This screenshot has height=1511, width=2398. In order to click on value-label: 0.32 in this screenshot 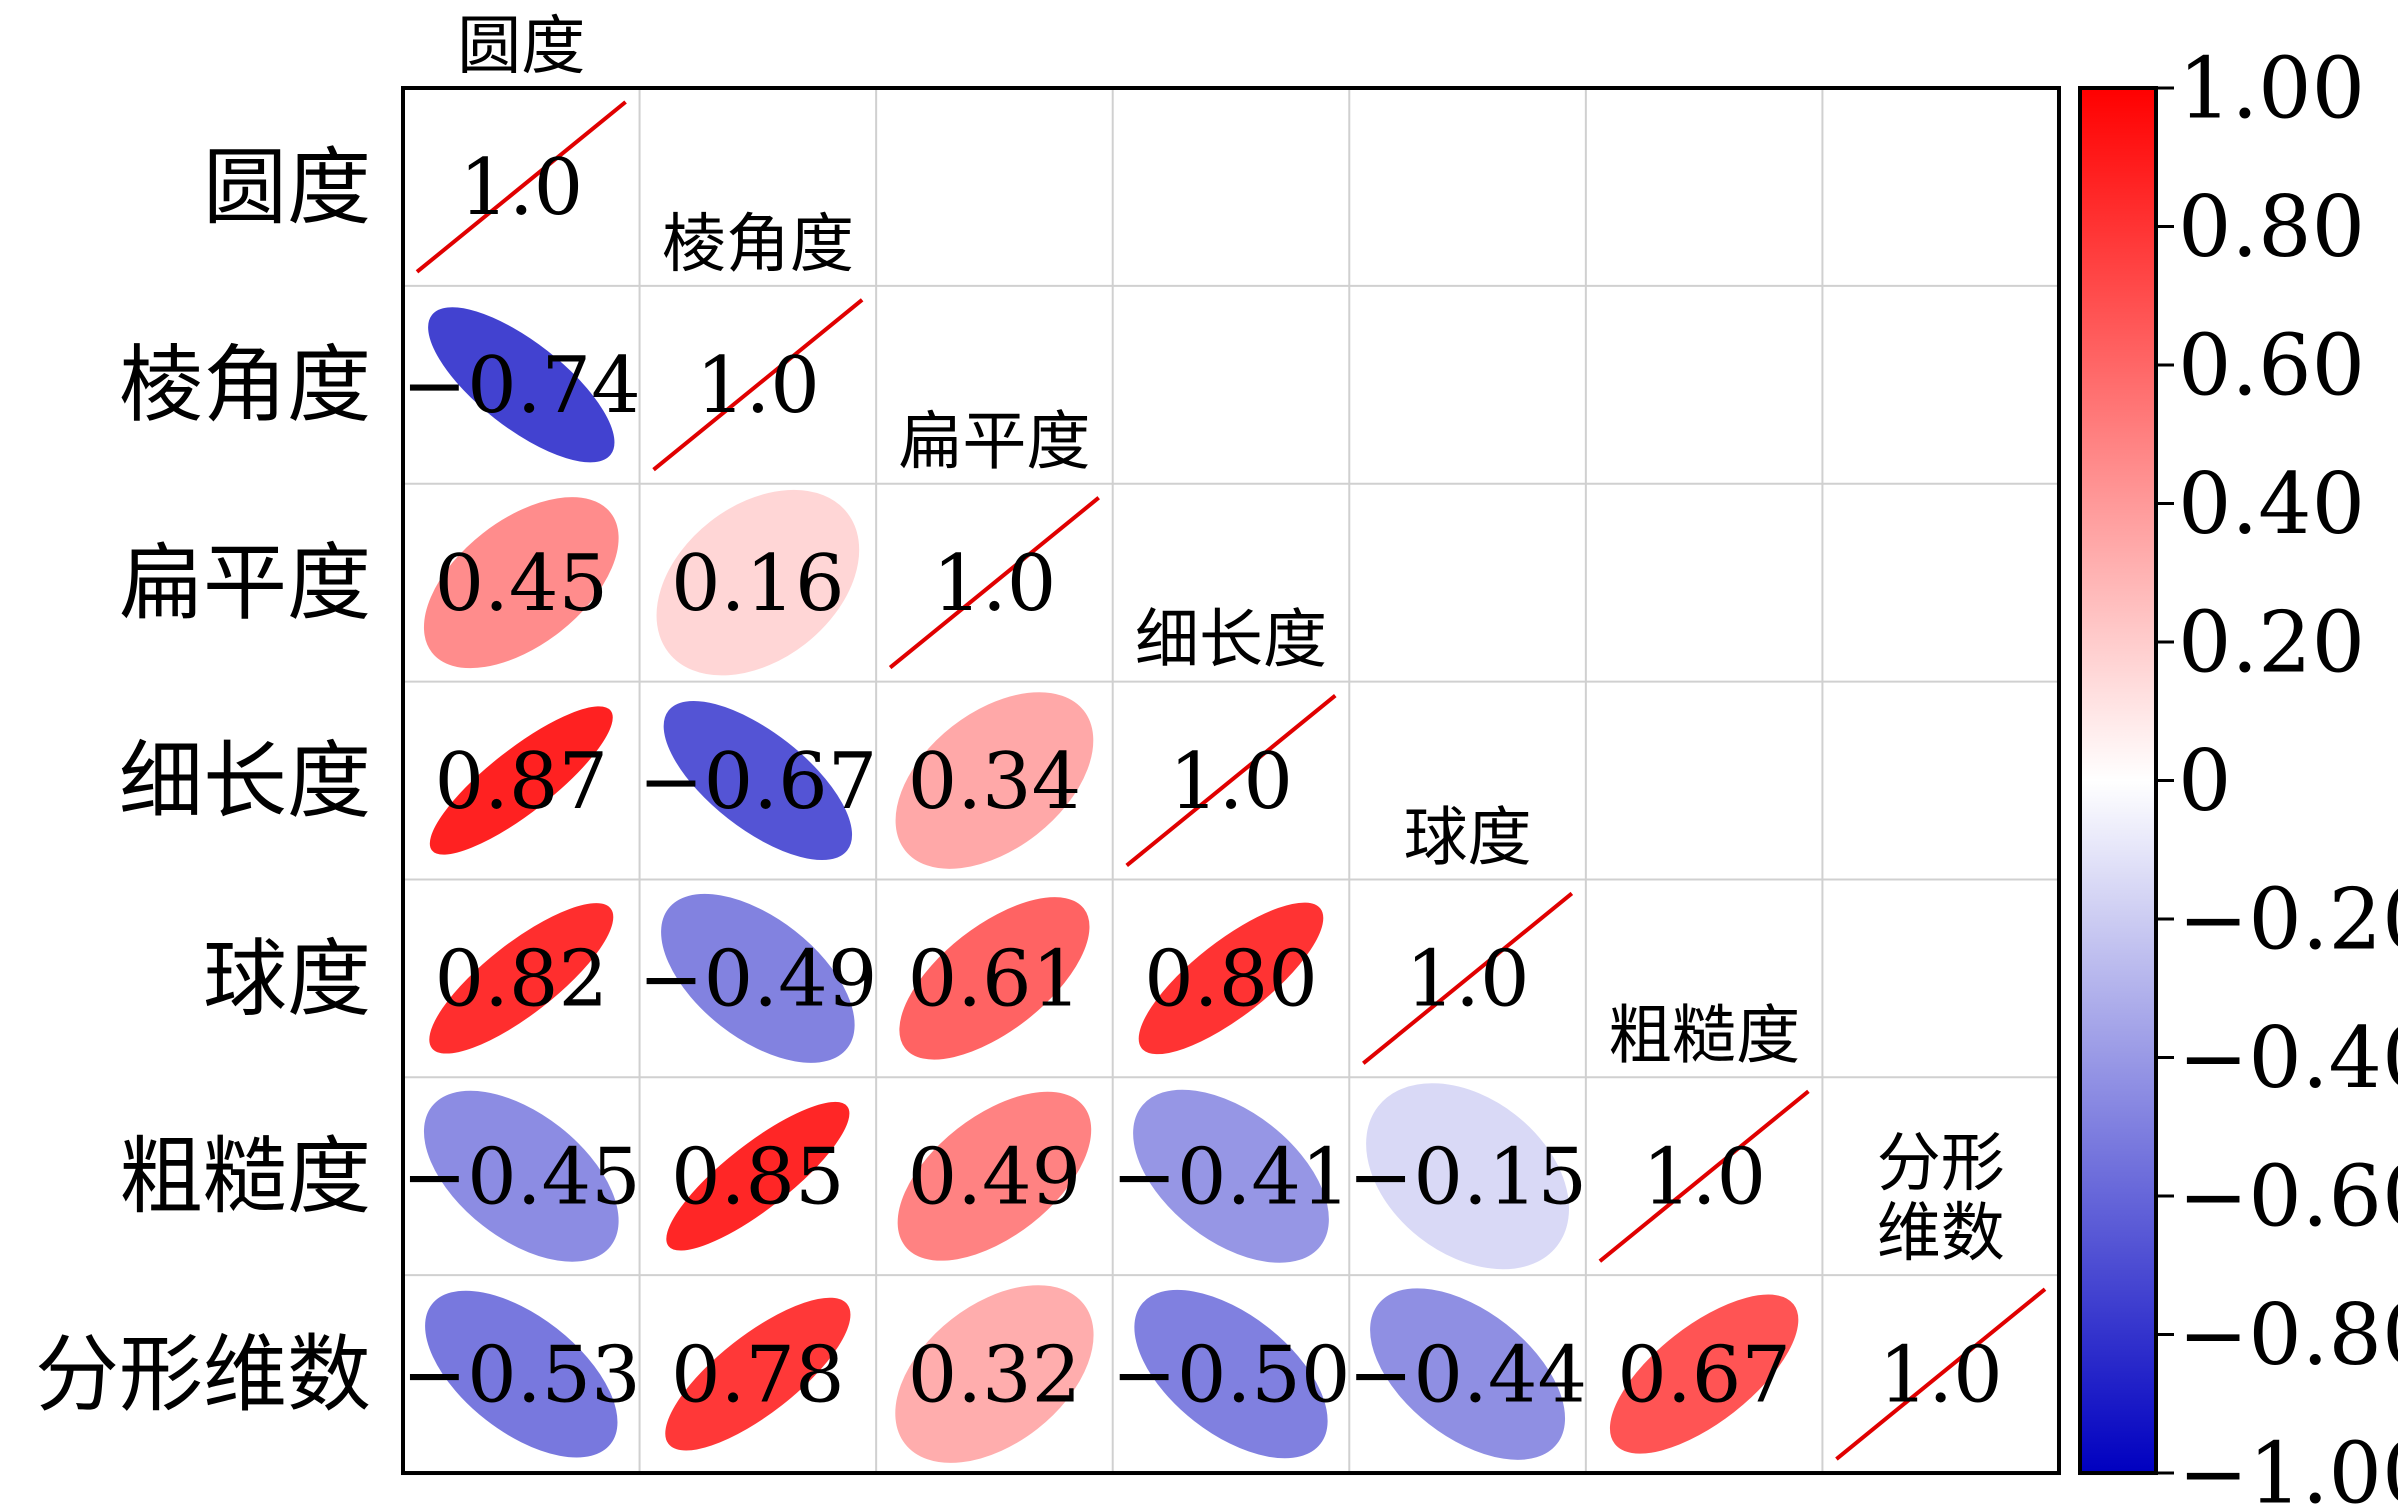, I will do `click(995, 1375)`.